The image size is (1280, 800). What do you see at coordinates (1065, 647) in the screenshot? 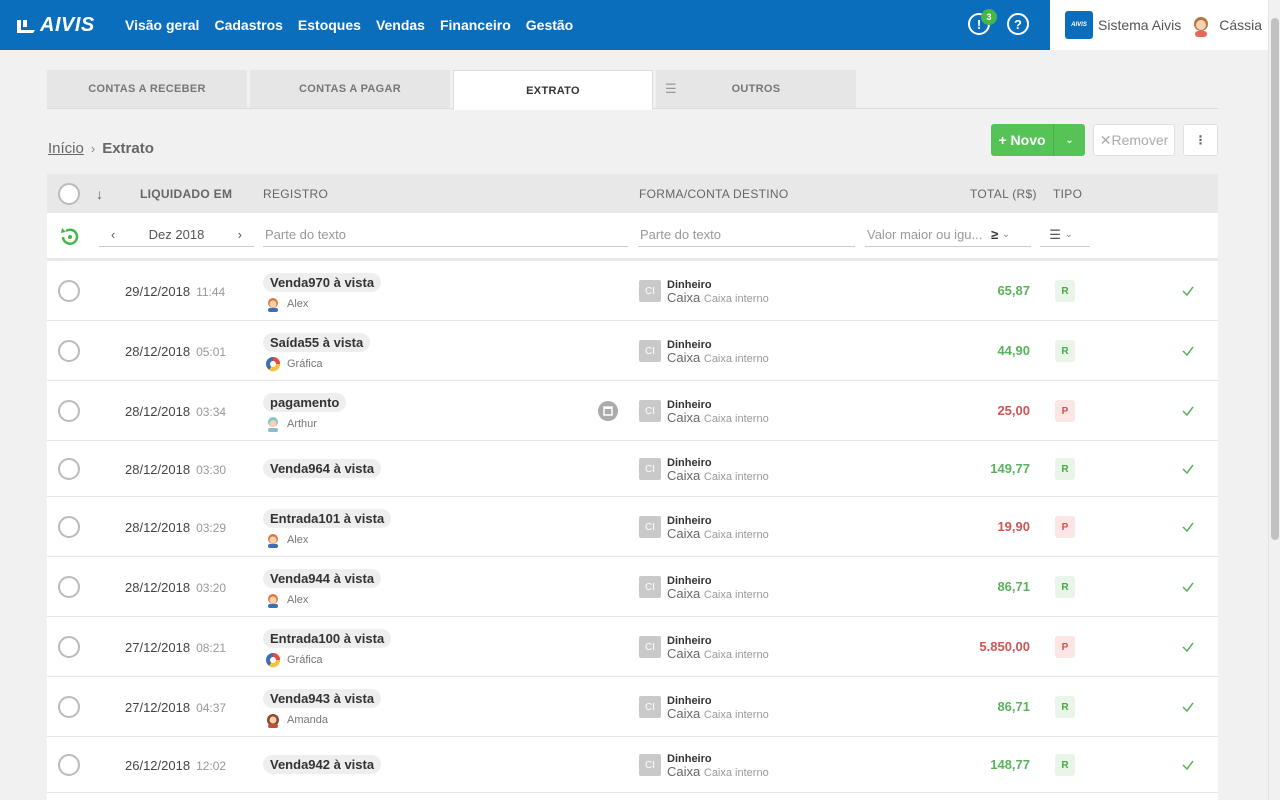
I see `row-tipo-badge: P` at bounding box center [1065, 647].